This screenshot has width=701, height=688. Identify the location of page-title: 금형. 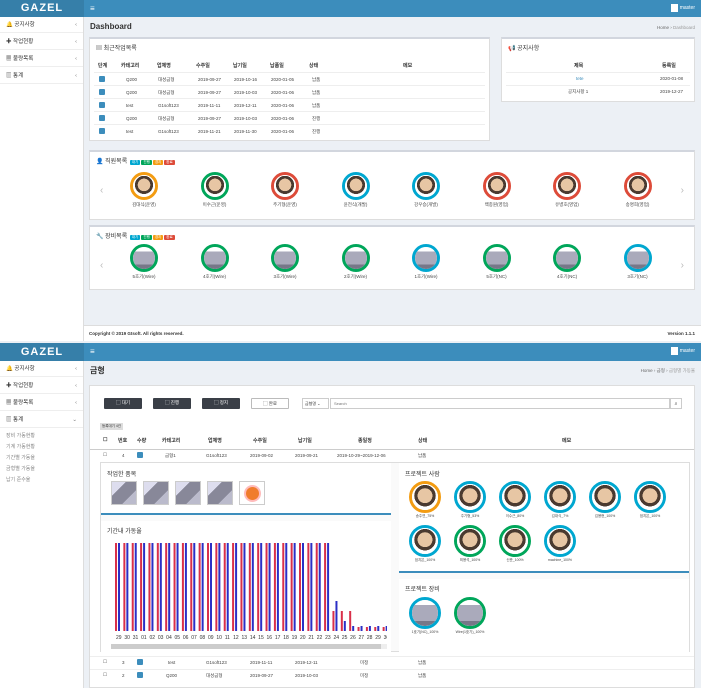
(97, 370).